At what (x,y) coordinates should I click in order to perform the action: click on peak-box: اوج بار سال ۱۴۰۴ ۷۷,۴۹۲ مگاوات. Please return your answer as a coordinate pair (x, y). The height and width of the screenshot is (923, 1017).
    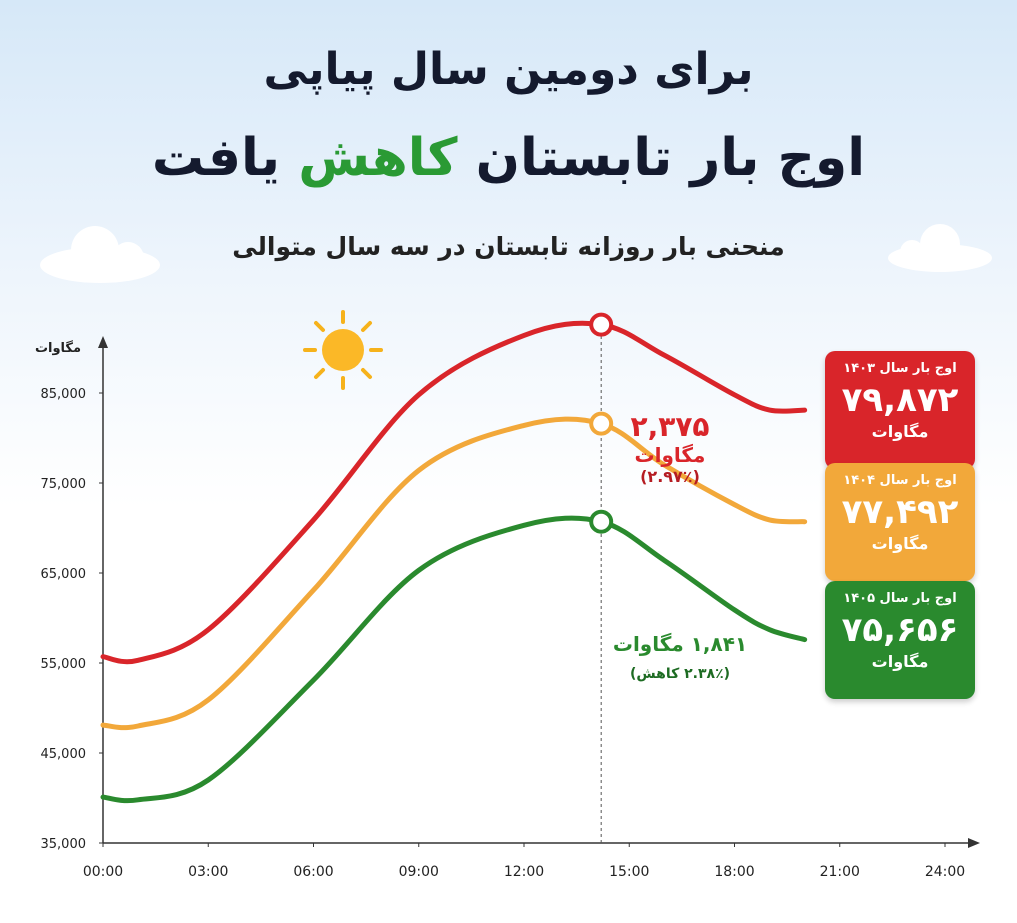
    Looking at the image, I should click on (900, 521).